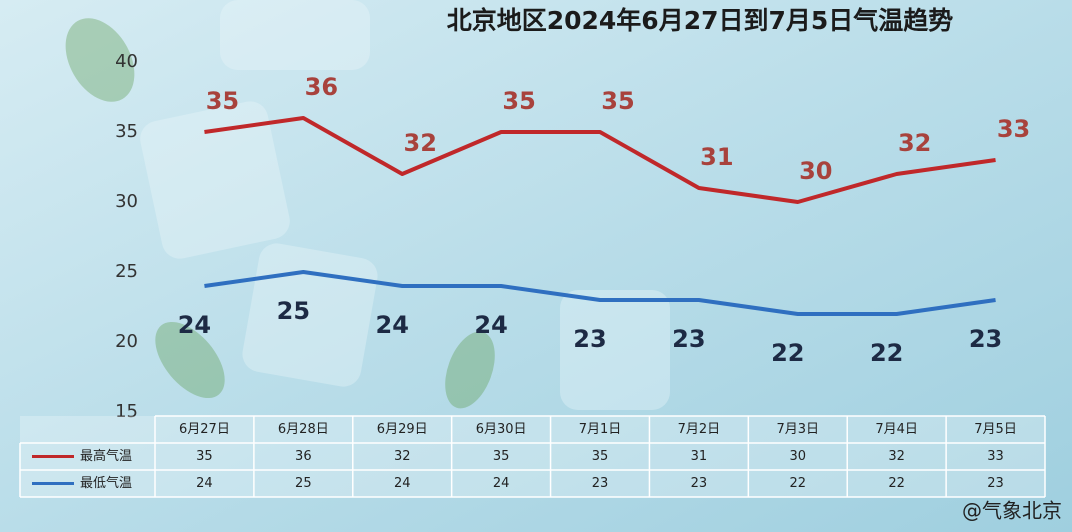 This screenshot has height=532, width=1072. Describe the element at coordinates (126, 201) in the screenshot. I see `y-tick-label: 30` at that location.